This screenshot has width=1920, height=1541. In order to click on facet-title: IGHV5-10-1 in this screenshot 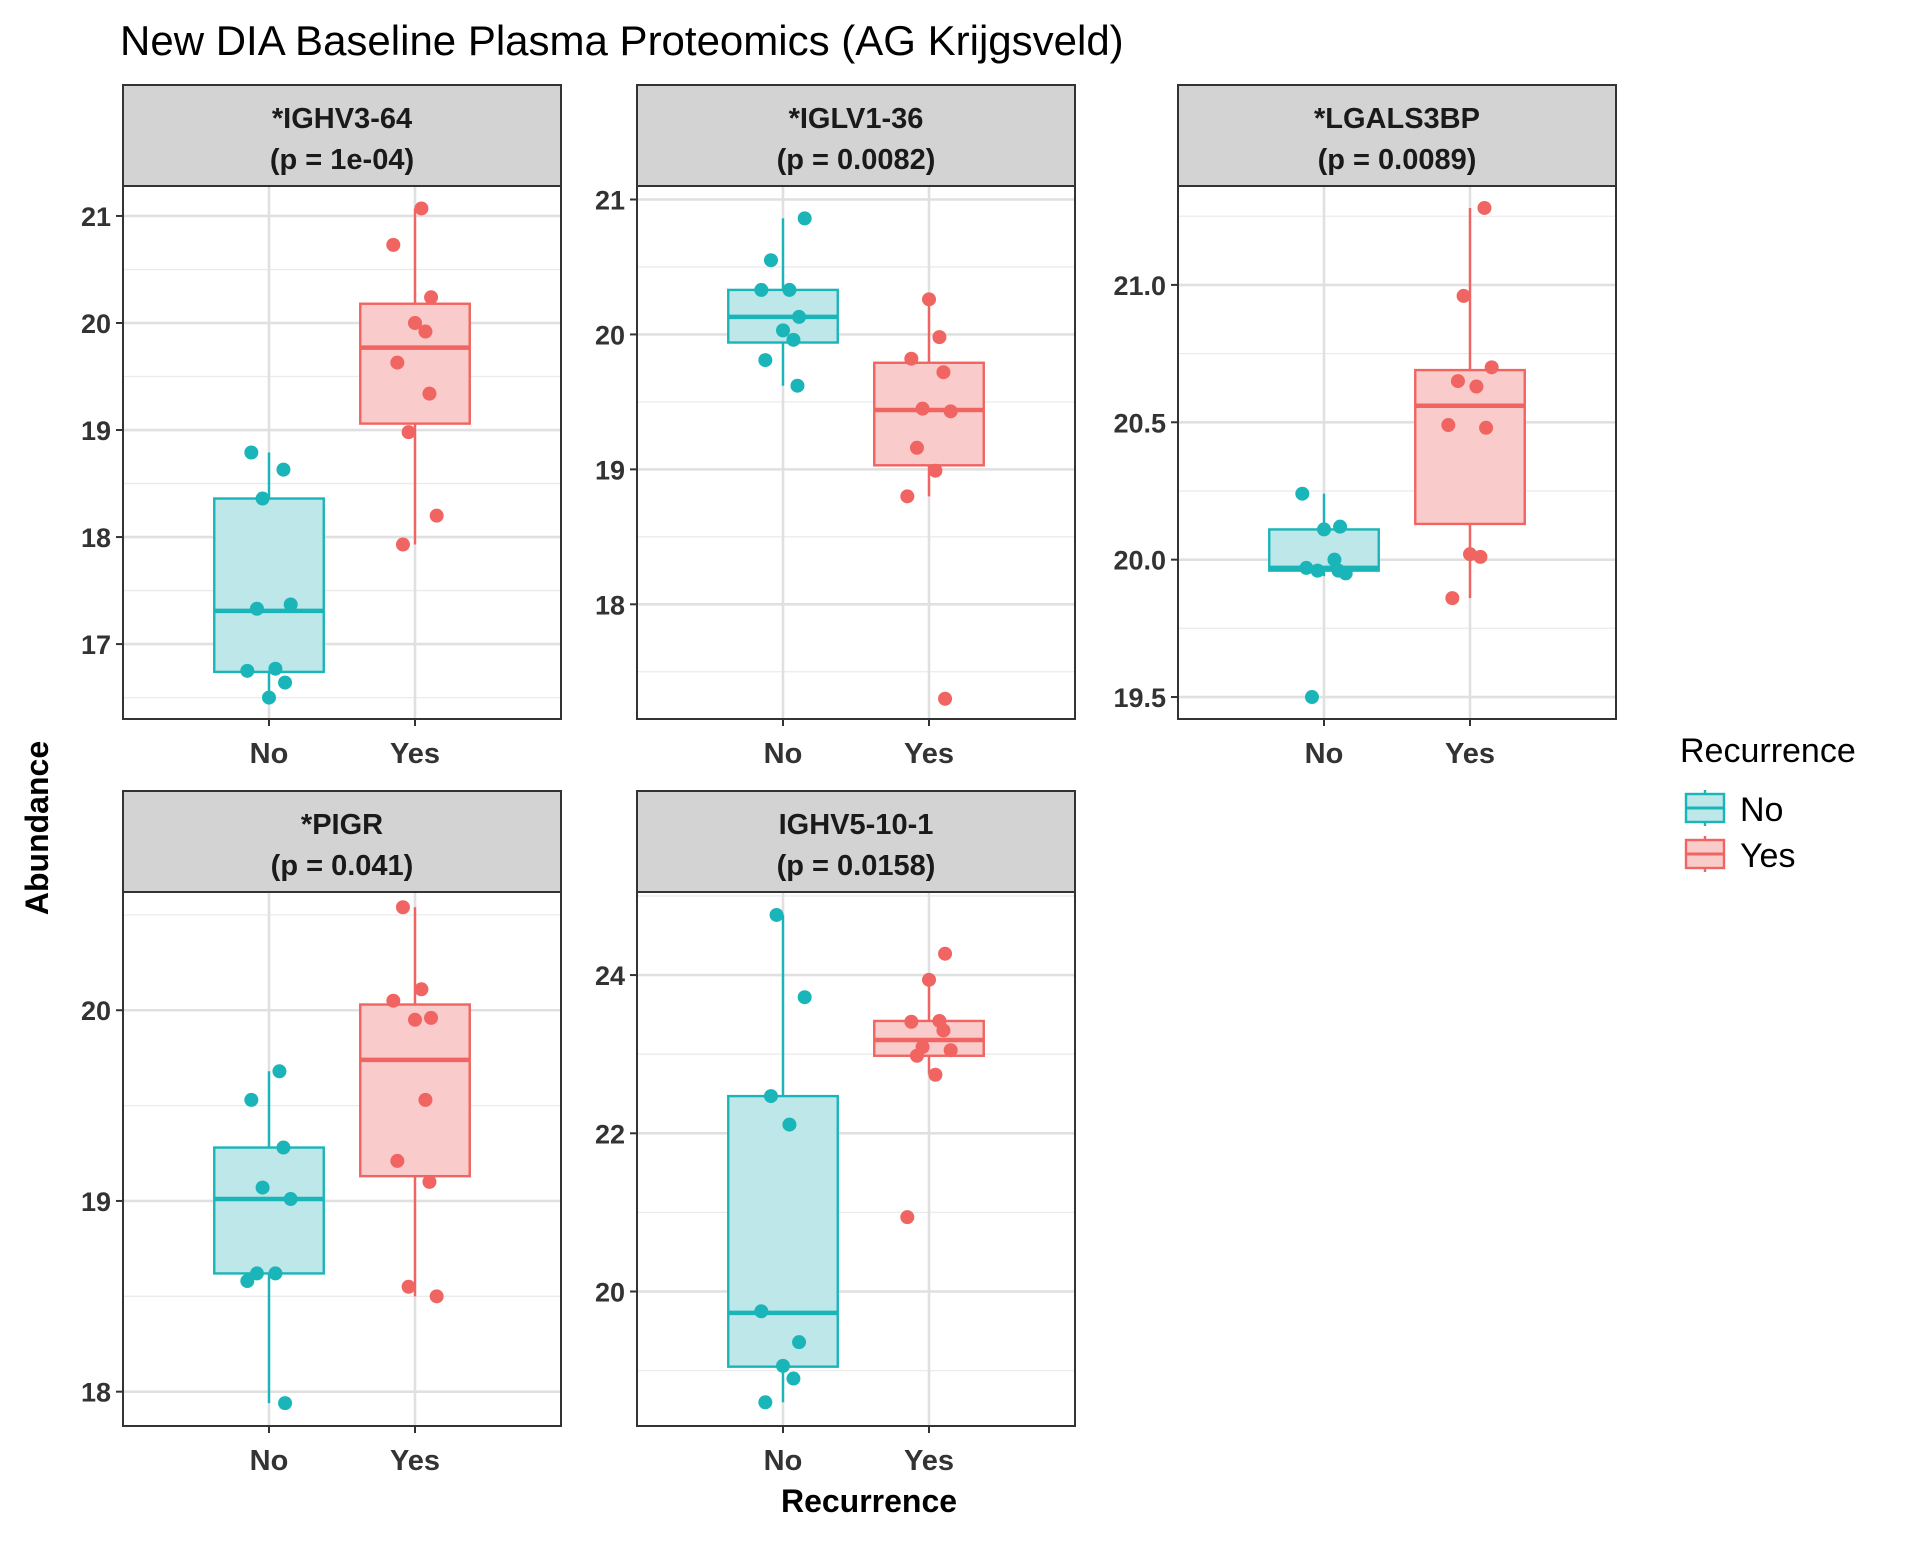, I will do `click(856, 825)`.